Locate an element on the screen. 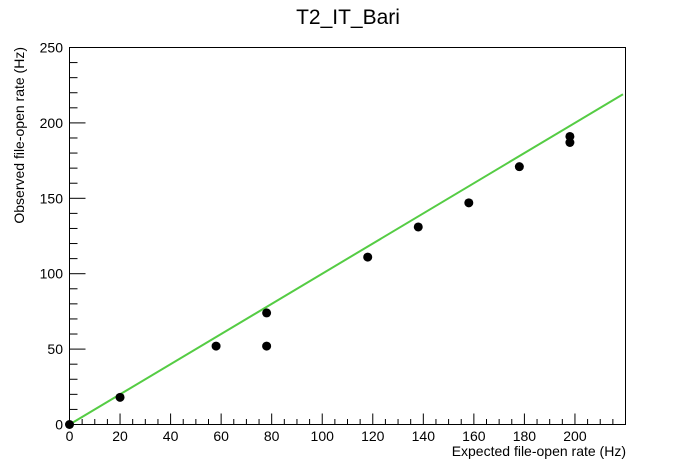 The image size is (696, 472). x-tick-label: 140 is located at coordinates (424, 436).